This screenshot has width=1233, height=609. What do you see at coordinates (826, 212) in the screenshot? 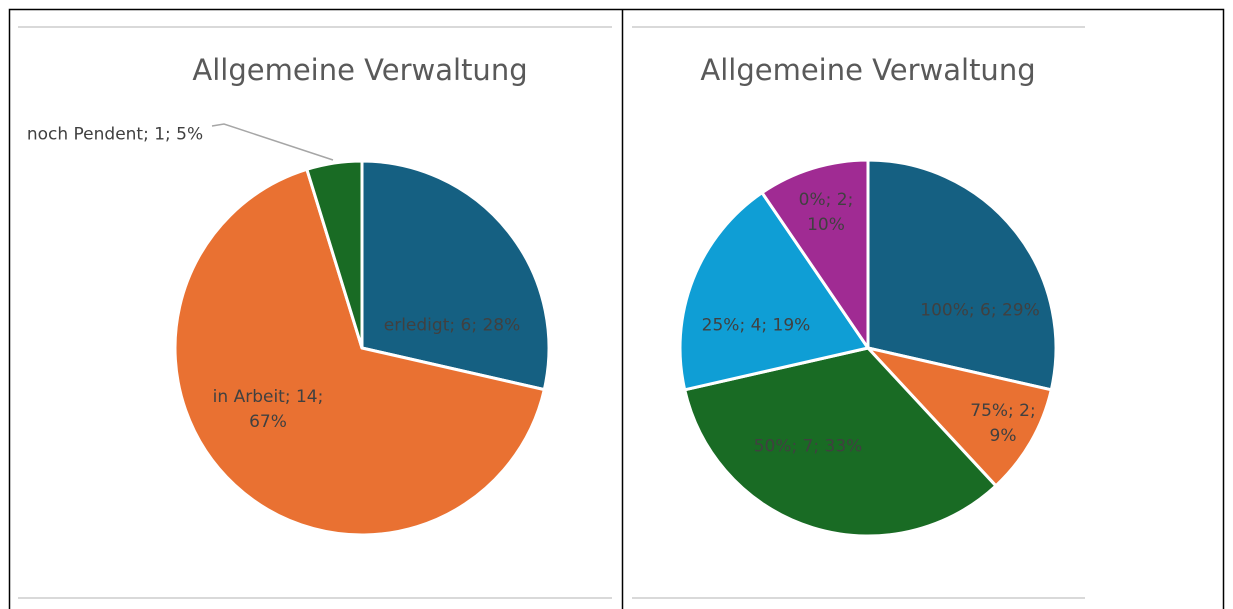
I see `data-label: 0%; 2; 10%` at bounding box center [826, 212].